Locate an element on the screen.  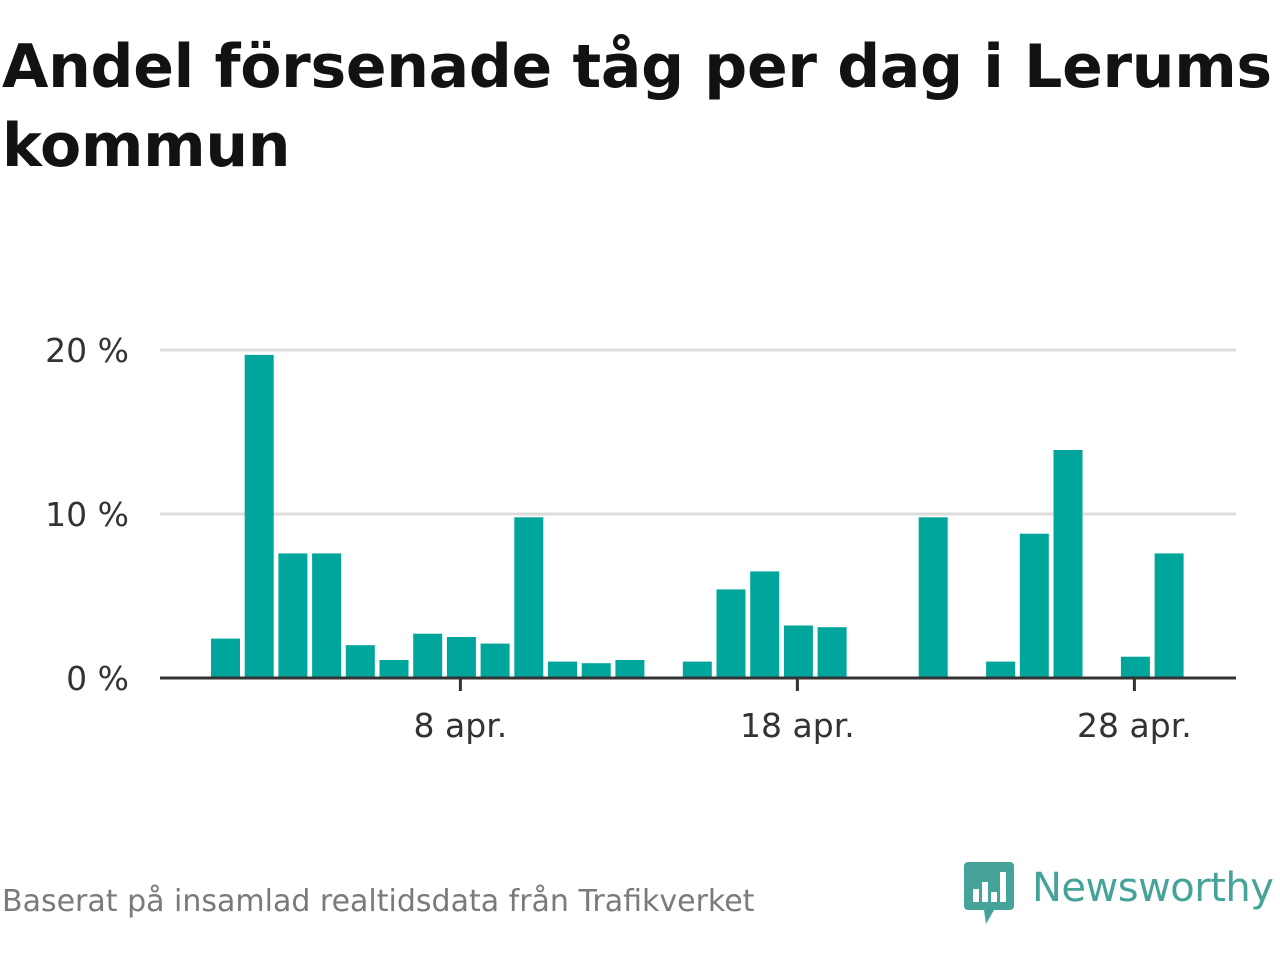
y-tick-label: 10 % is located at coordinates (87, 514).